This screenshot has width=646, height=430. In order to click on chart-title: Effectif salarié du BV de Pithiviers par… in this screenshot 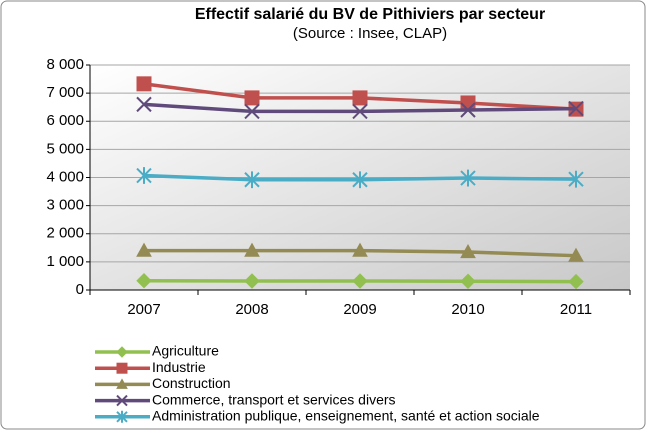, I will do `click(370, 14)`.